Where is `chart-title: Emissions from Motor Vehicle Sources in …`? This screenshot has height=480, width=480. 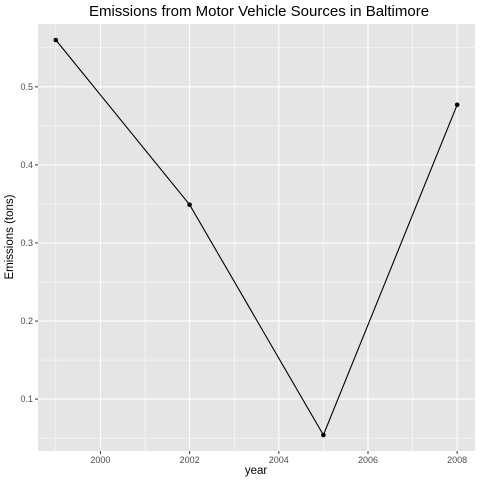 chart-title: Emissions from Motor Vehicle Sources in … is located at coordinates (259, 11).